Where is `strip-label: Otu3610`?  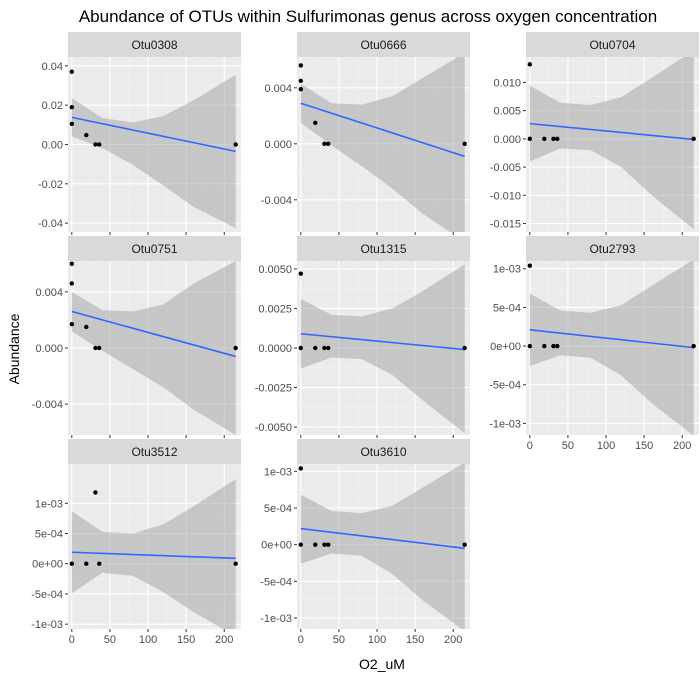
strip-label: Otu3610 is located at coordinates (383, 452).